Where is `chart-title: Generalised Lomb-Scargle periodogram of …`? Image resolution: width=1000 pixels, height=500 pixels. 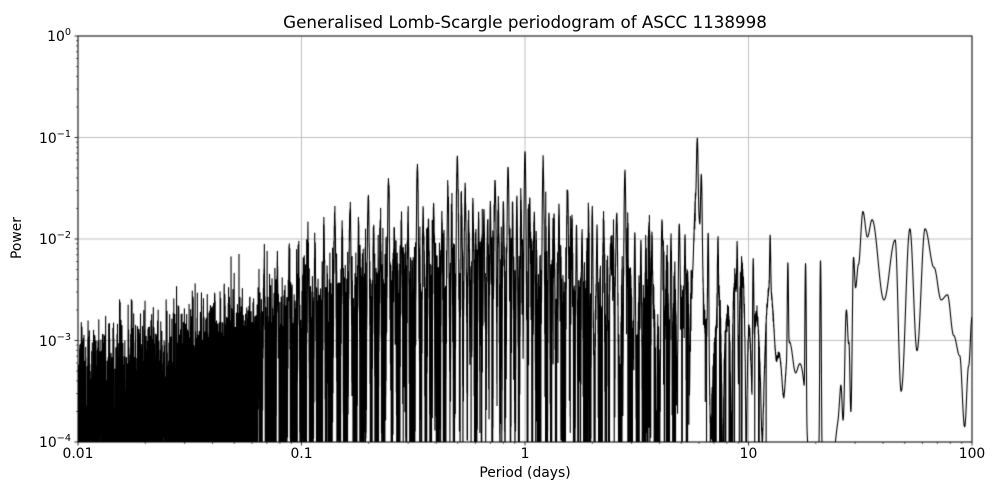 chart-title: Generalised Lomb-Scargle periodogram of … is located at coordinates (525, 22).